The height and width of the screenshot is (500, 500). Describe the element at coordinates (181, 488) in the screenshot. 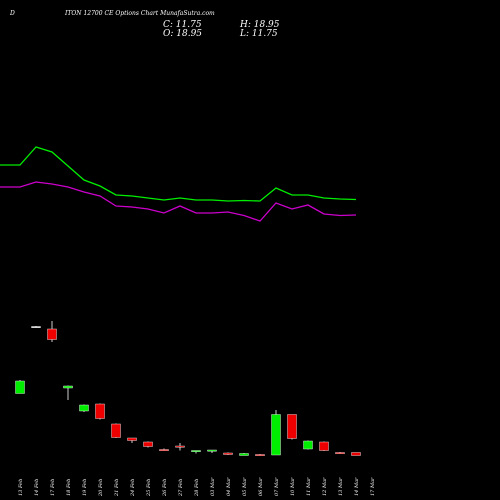

I see `x-tick-label: 27 Feb` at that location.